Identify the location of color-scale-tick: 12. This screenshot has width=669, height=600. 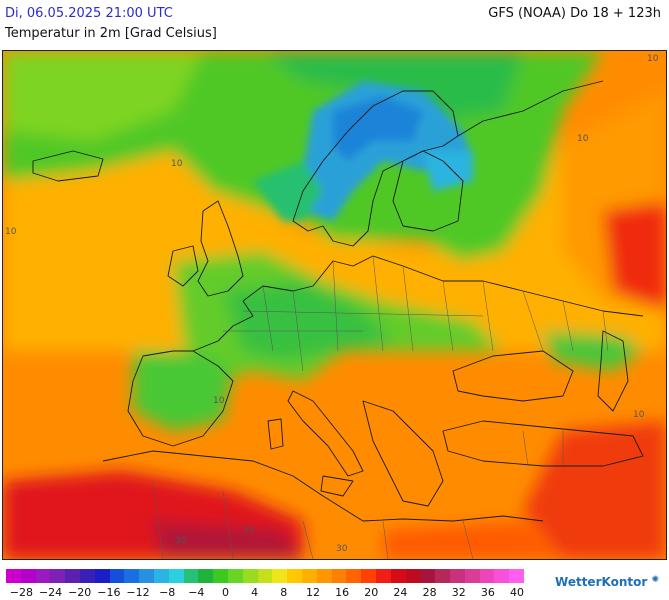
(312, 592).